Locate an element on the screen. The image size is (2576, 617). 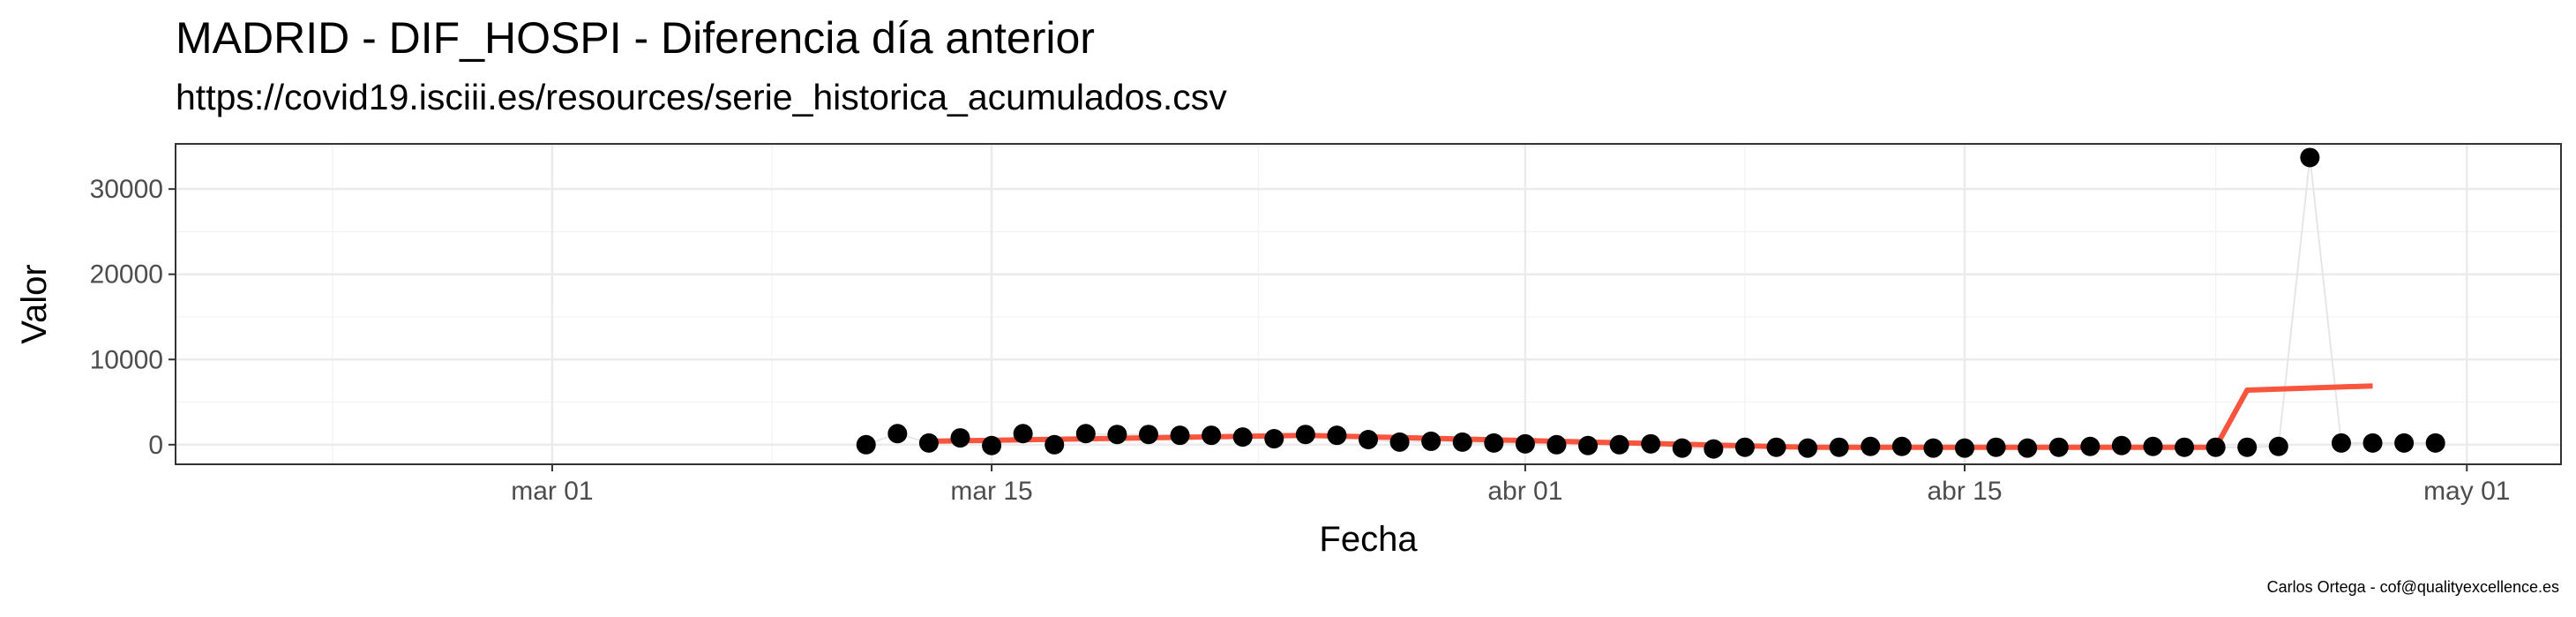
x-axis-title: Fecha is located at coordinates (1369, 539).